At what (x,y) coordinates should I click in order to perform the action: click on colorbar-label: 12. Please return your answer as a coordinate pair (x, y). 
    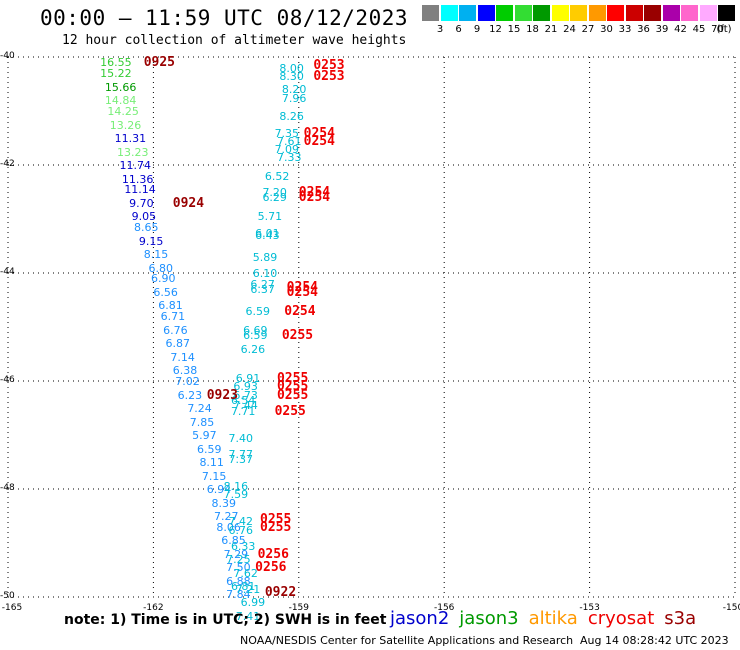
    Looking at the image, I should click on (495, 29).